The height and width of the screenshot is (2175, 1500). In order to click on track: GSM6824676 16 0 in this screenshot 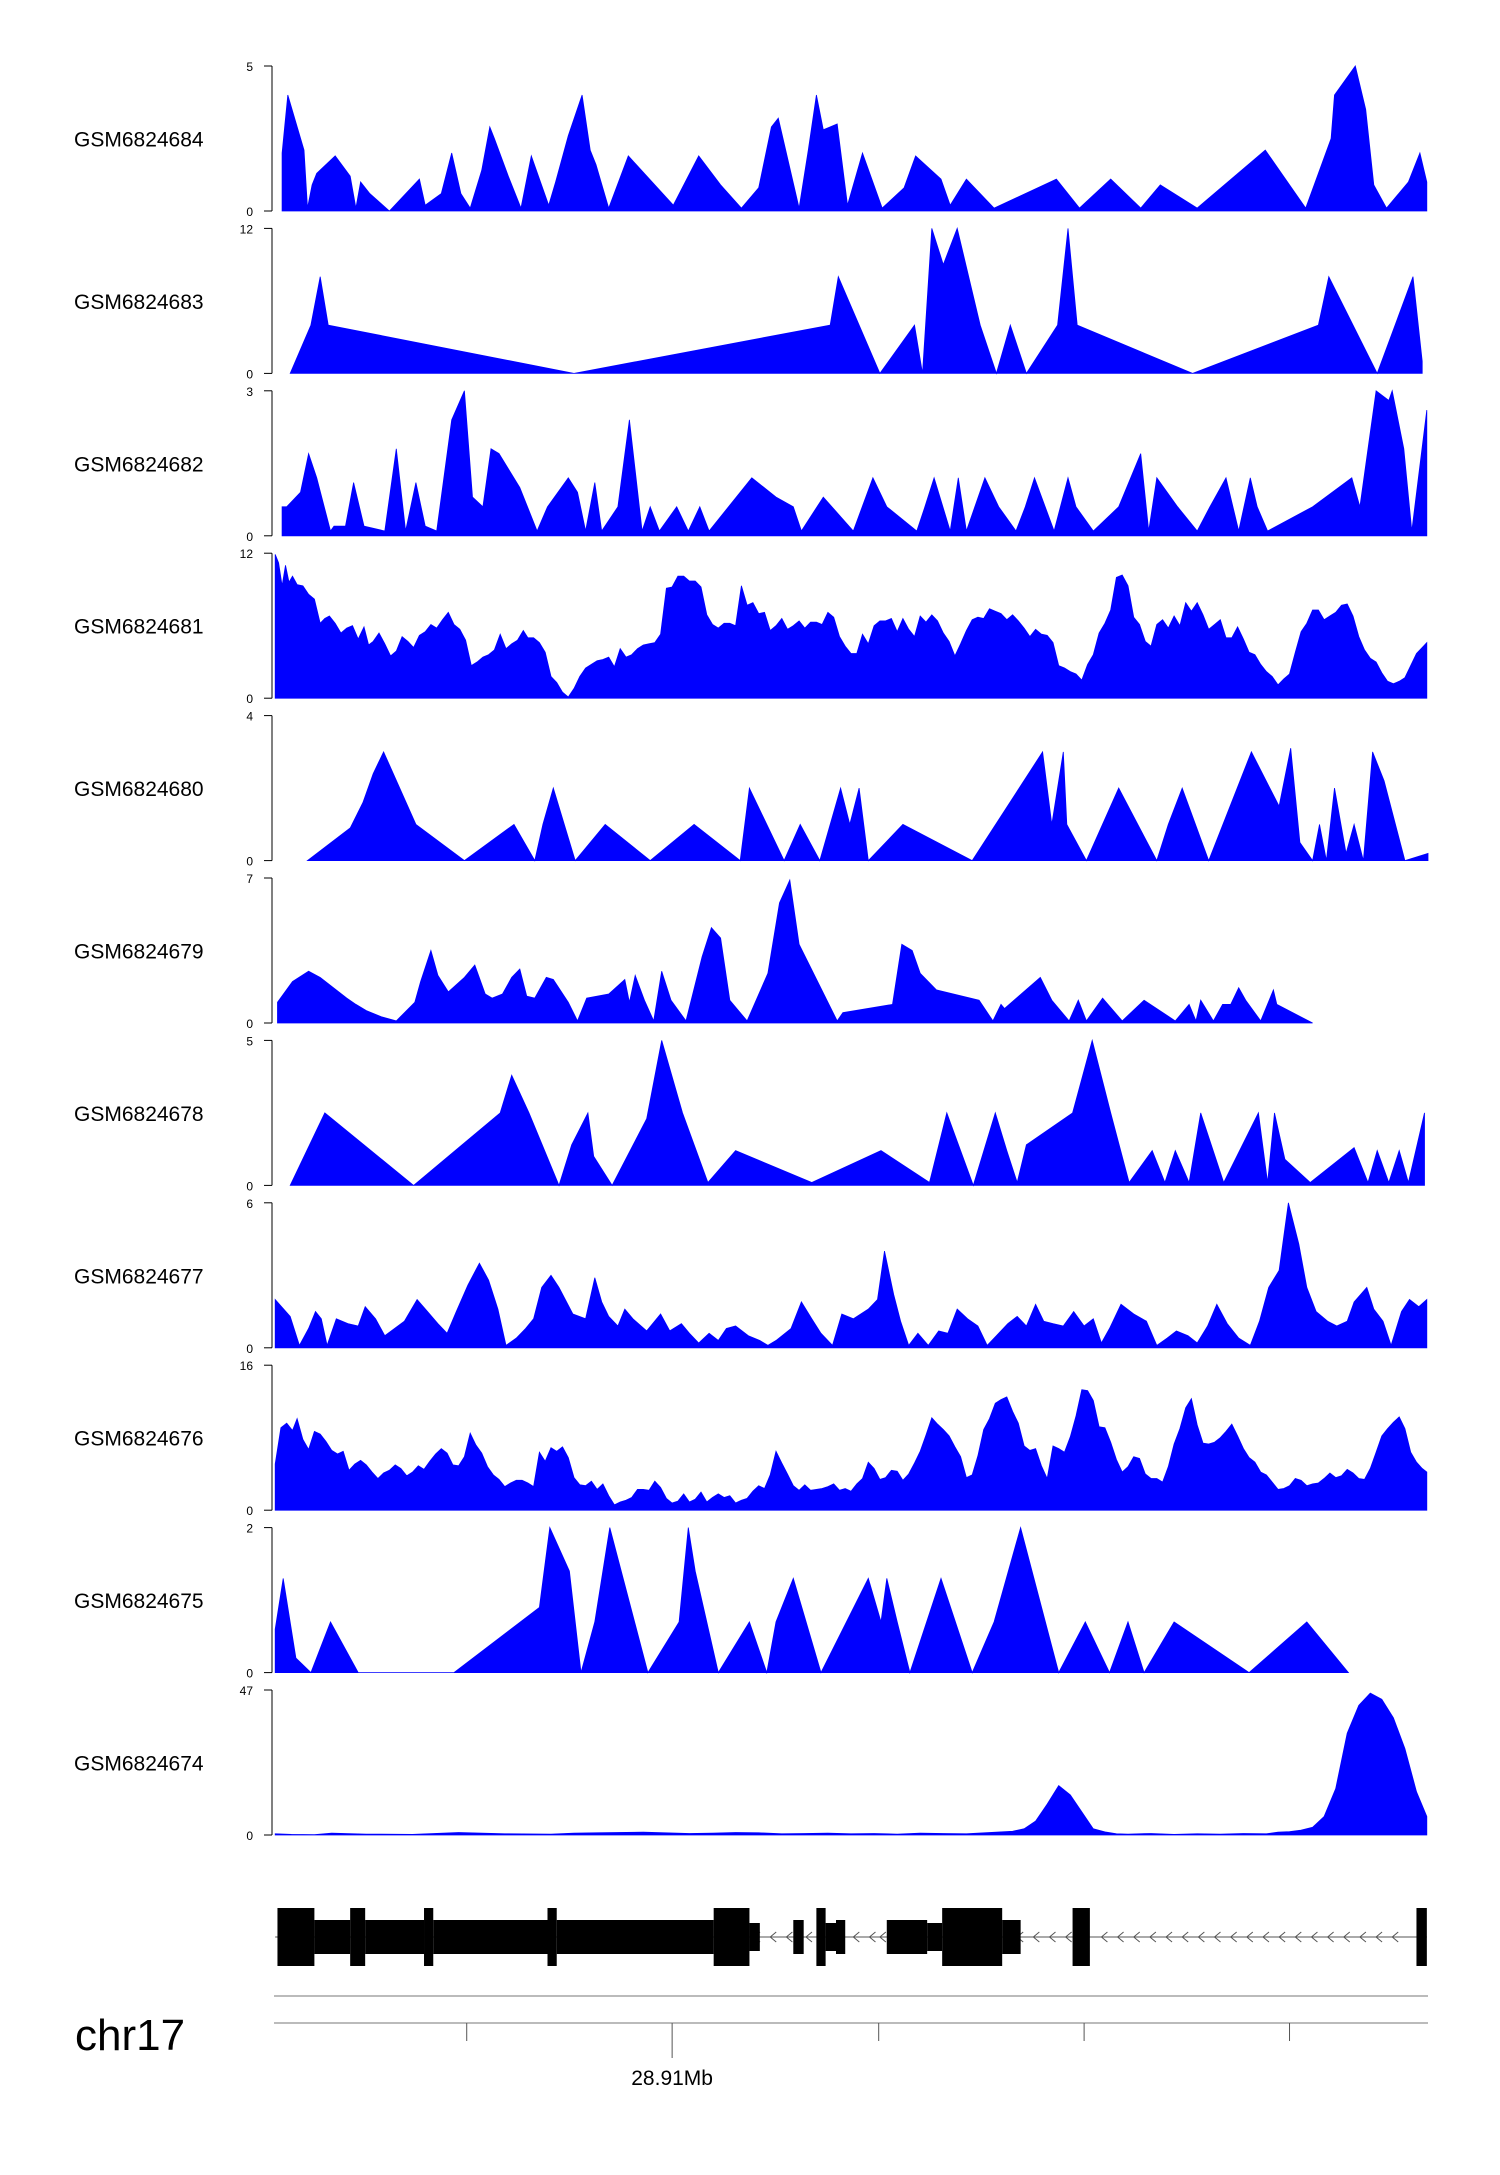, I will do `click(751, 1438)`.